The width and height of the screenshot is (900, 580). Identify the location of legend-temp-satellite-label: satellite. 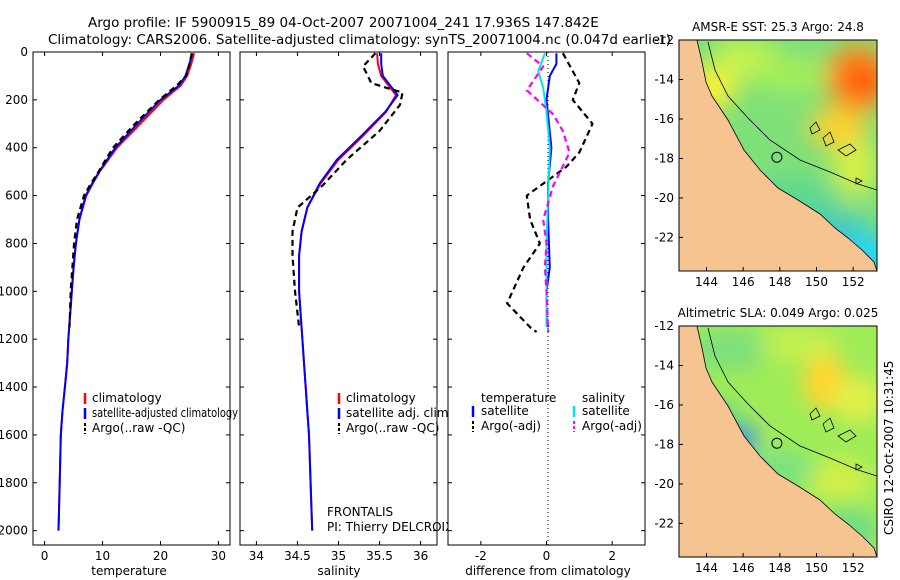
(505, 411).